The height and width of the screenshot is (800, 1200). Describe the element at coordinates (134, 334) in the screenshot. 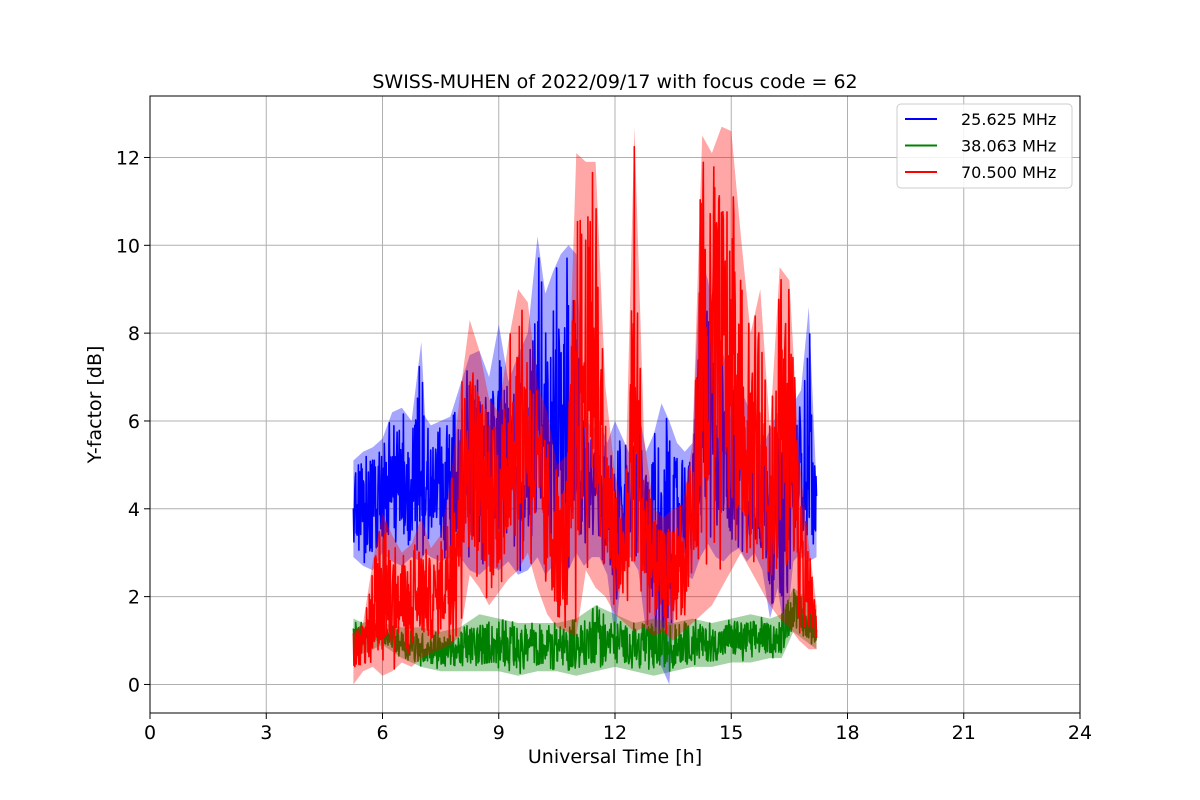

I see `y-tick-label: 8` at that location.